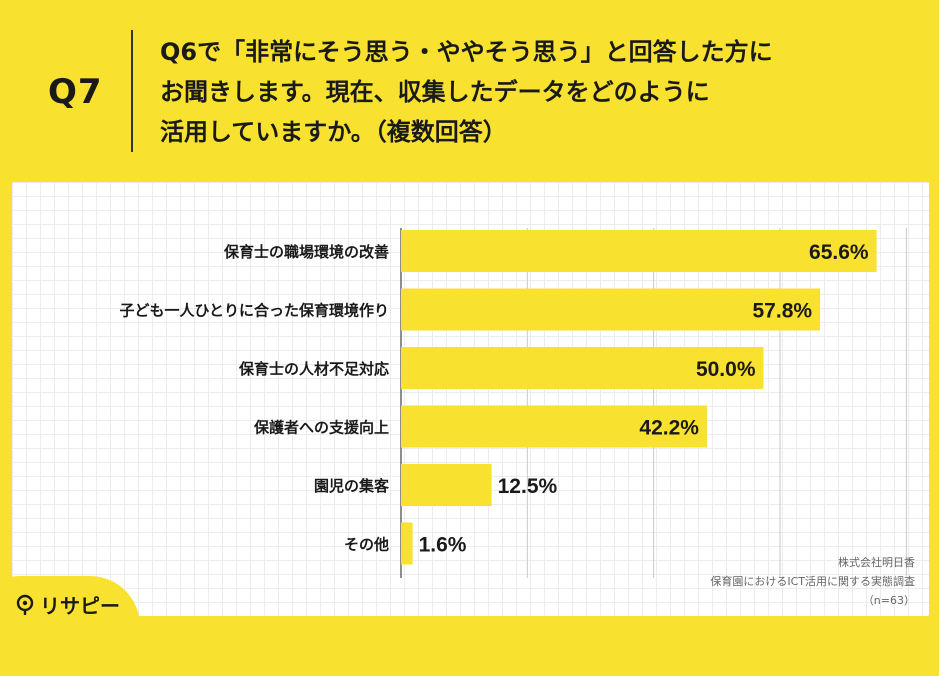  Describe the element at coordinates (888, 600) in the screenshot. I see `credit-sample: （n=63）` at that location.